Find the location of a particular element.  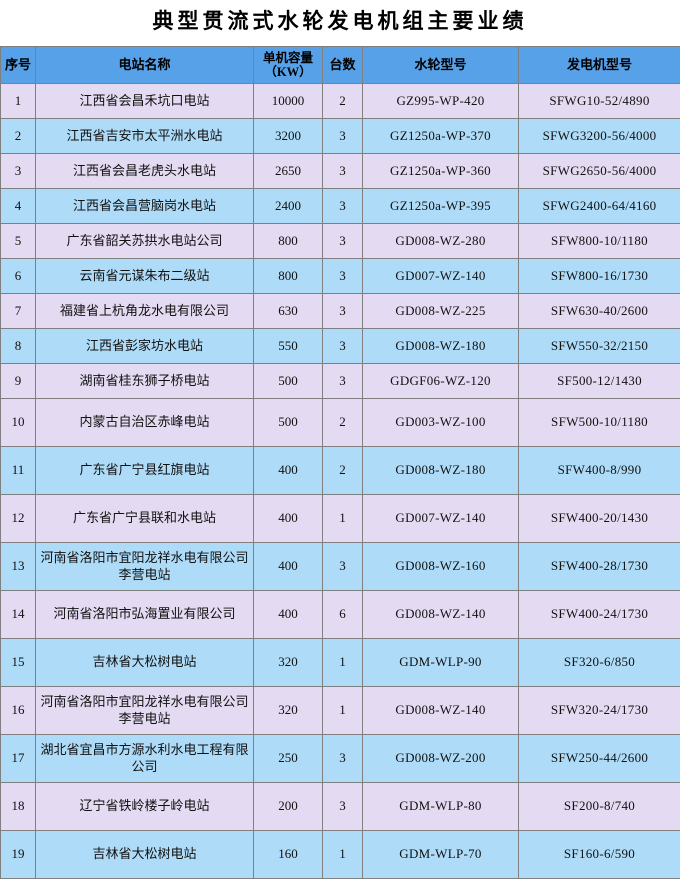

column-header-station-name: 电站名称 is located at coordinates (144, 65).